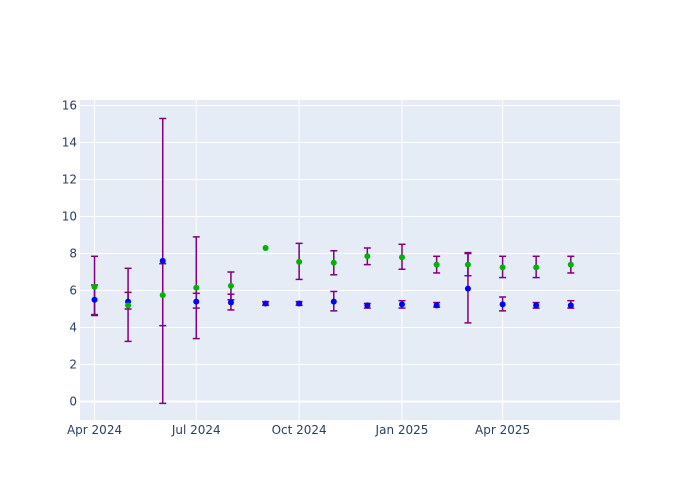 This screenshot has width=700, height=504. I want to click on y-tick-label: 14, so click(69, 143).